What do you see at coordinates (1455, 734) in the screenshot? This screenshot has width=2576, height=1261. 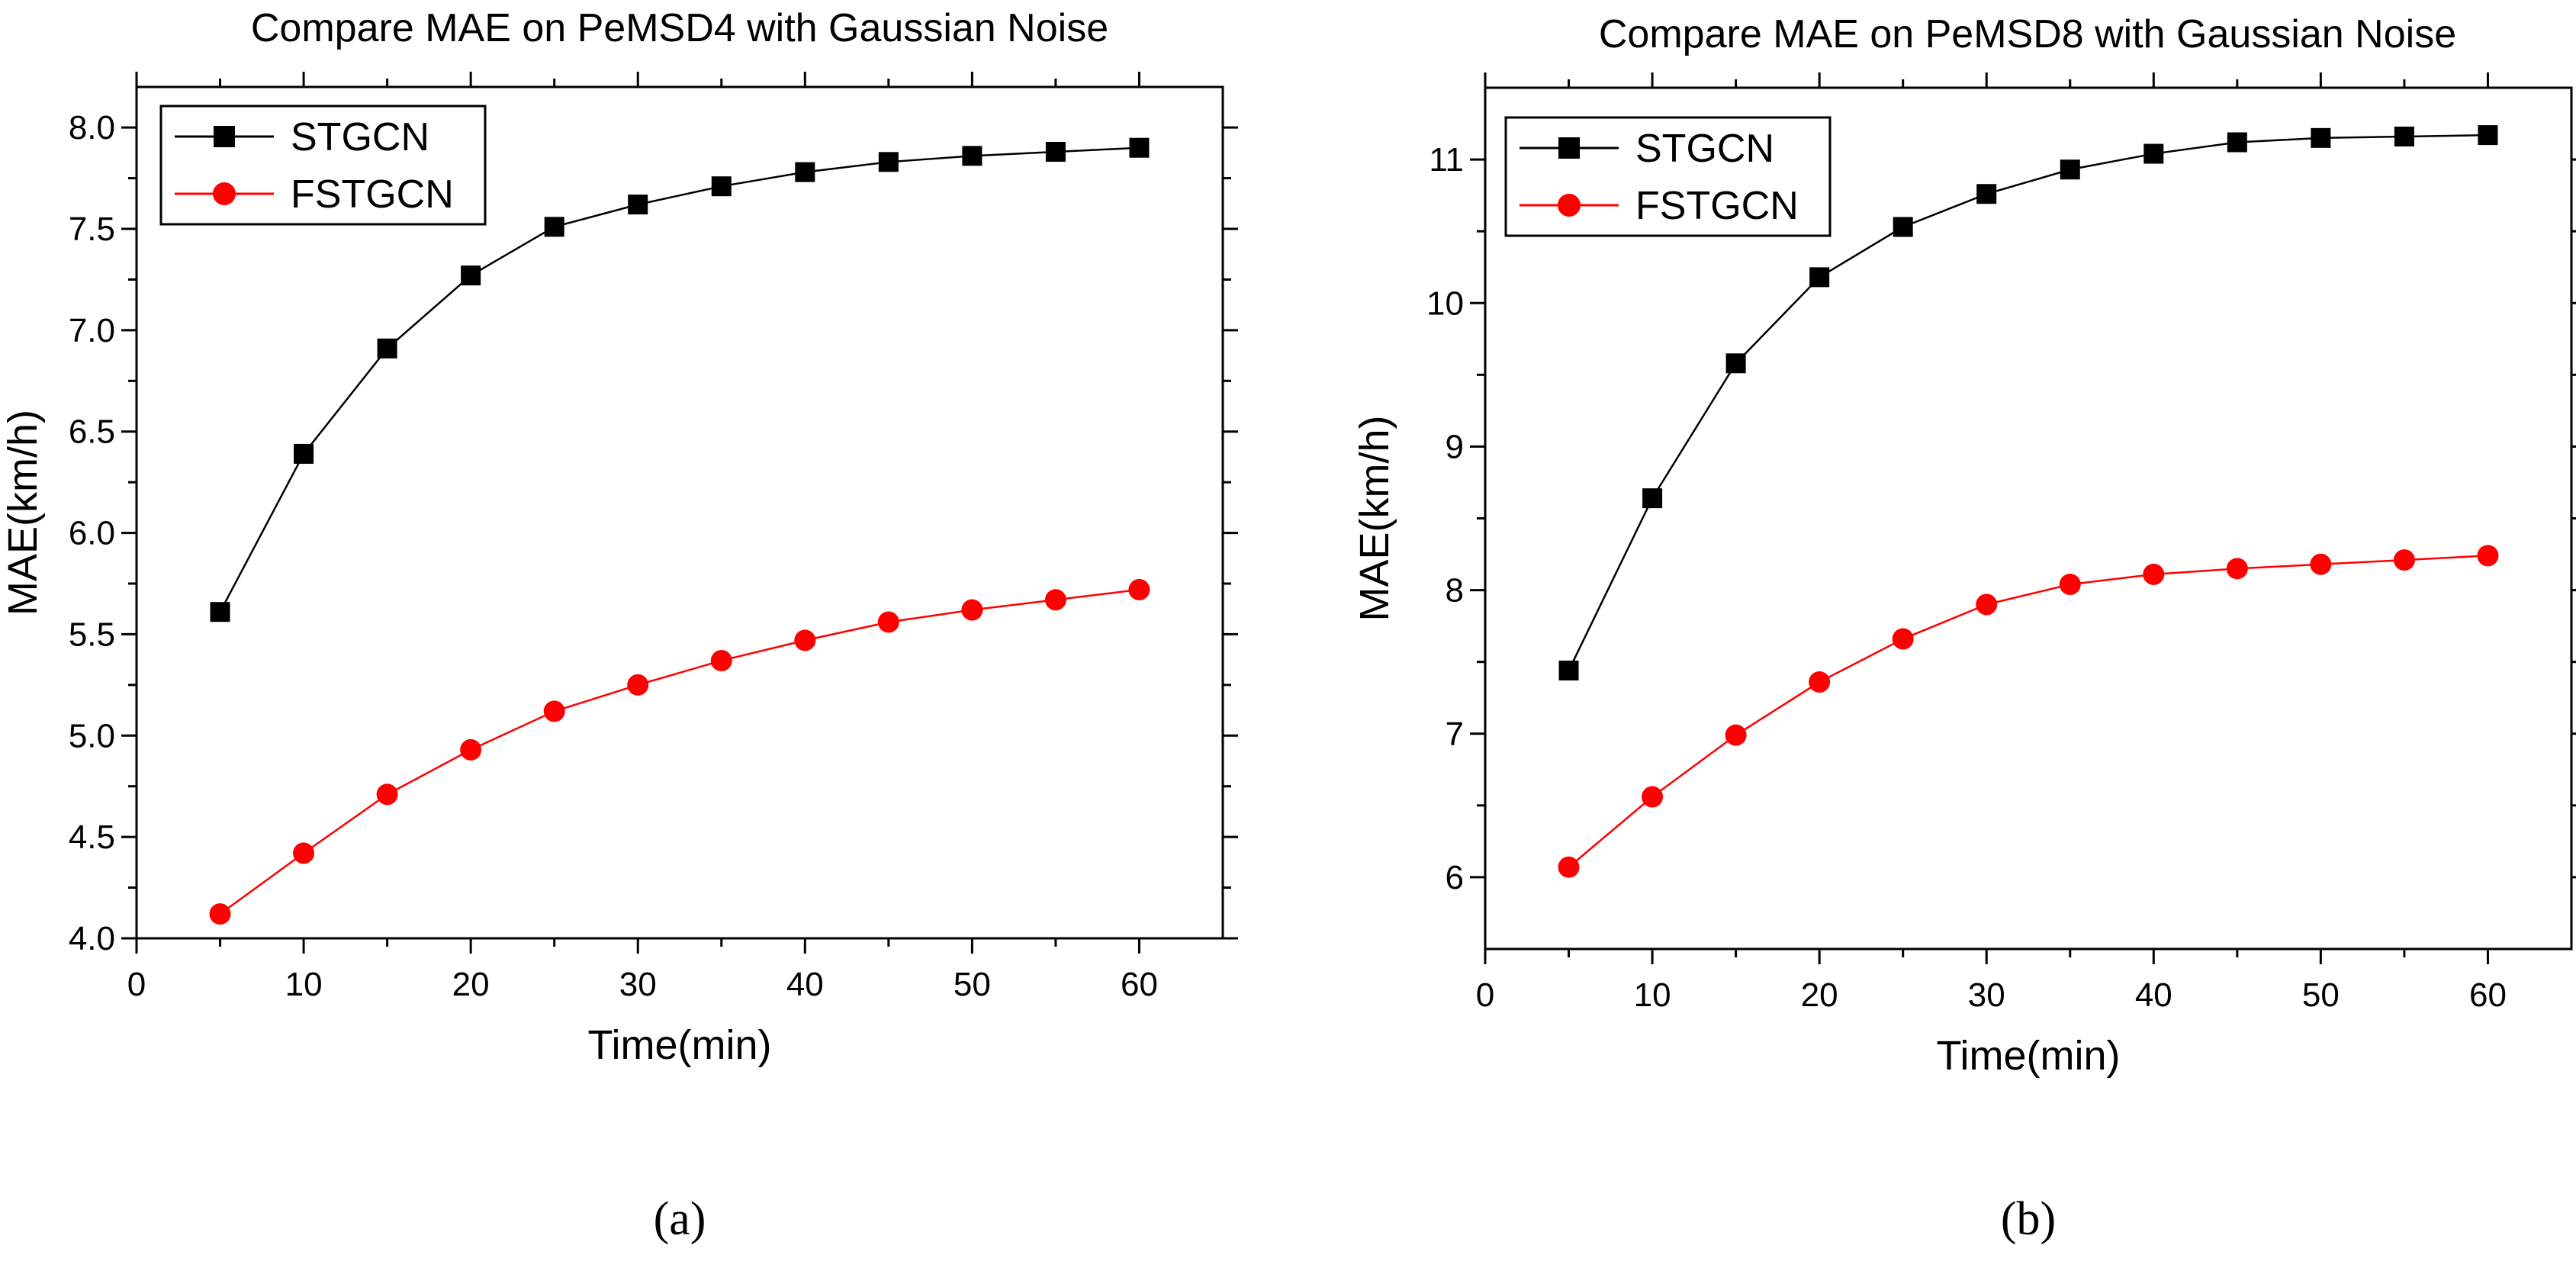 I see `y-tick-label: 7` at bounding box center [1455, 734].